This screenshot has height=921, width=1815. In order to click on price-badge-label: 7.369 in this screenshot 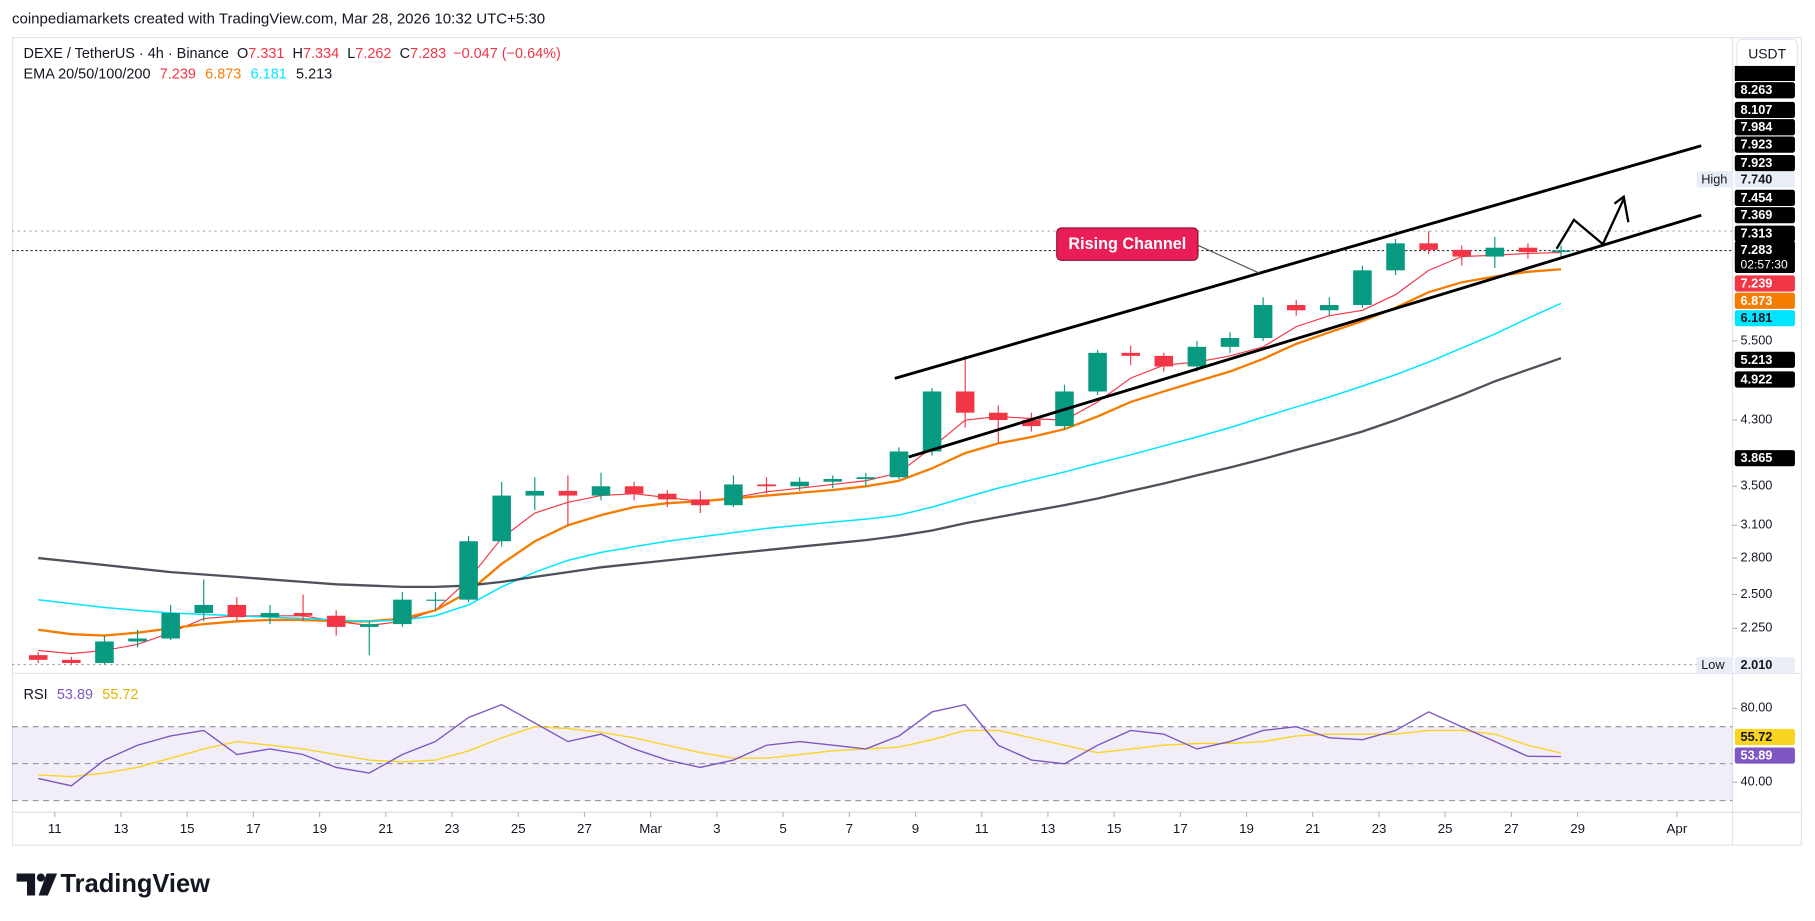, I will do `click(1757, 214)`.